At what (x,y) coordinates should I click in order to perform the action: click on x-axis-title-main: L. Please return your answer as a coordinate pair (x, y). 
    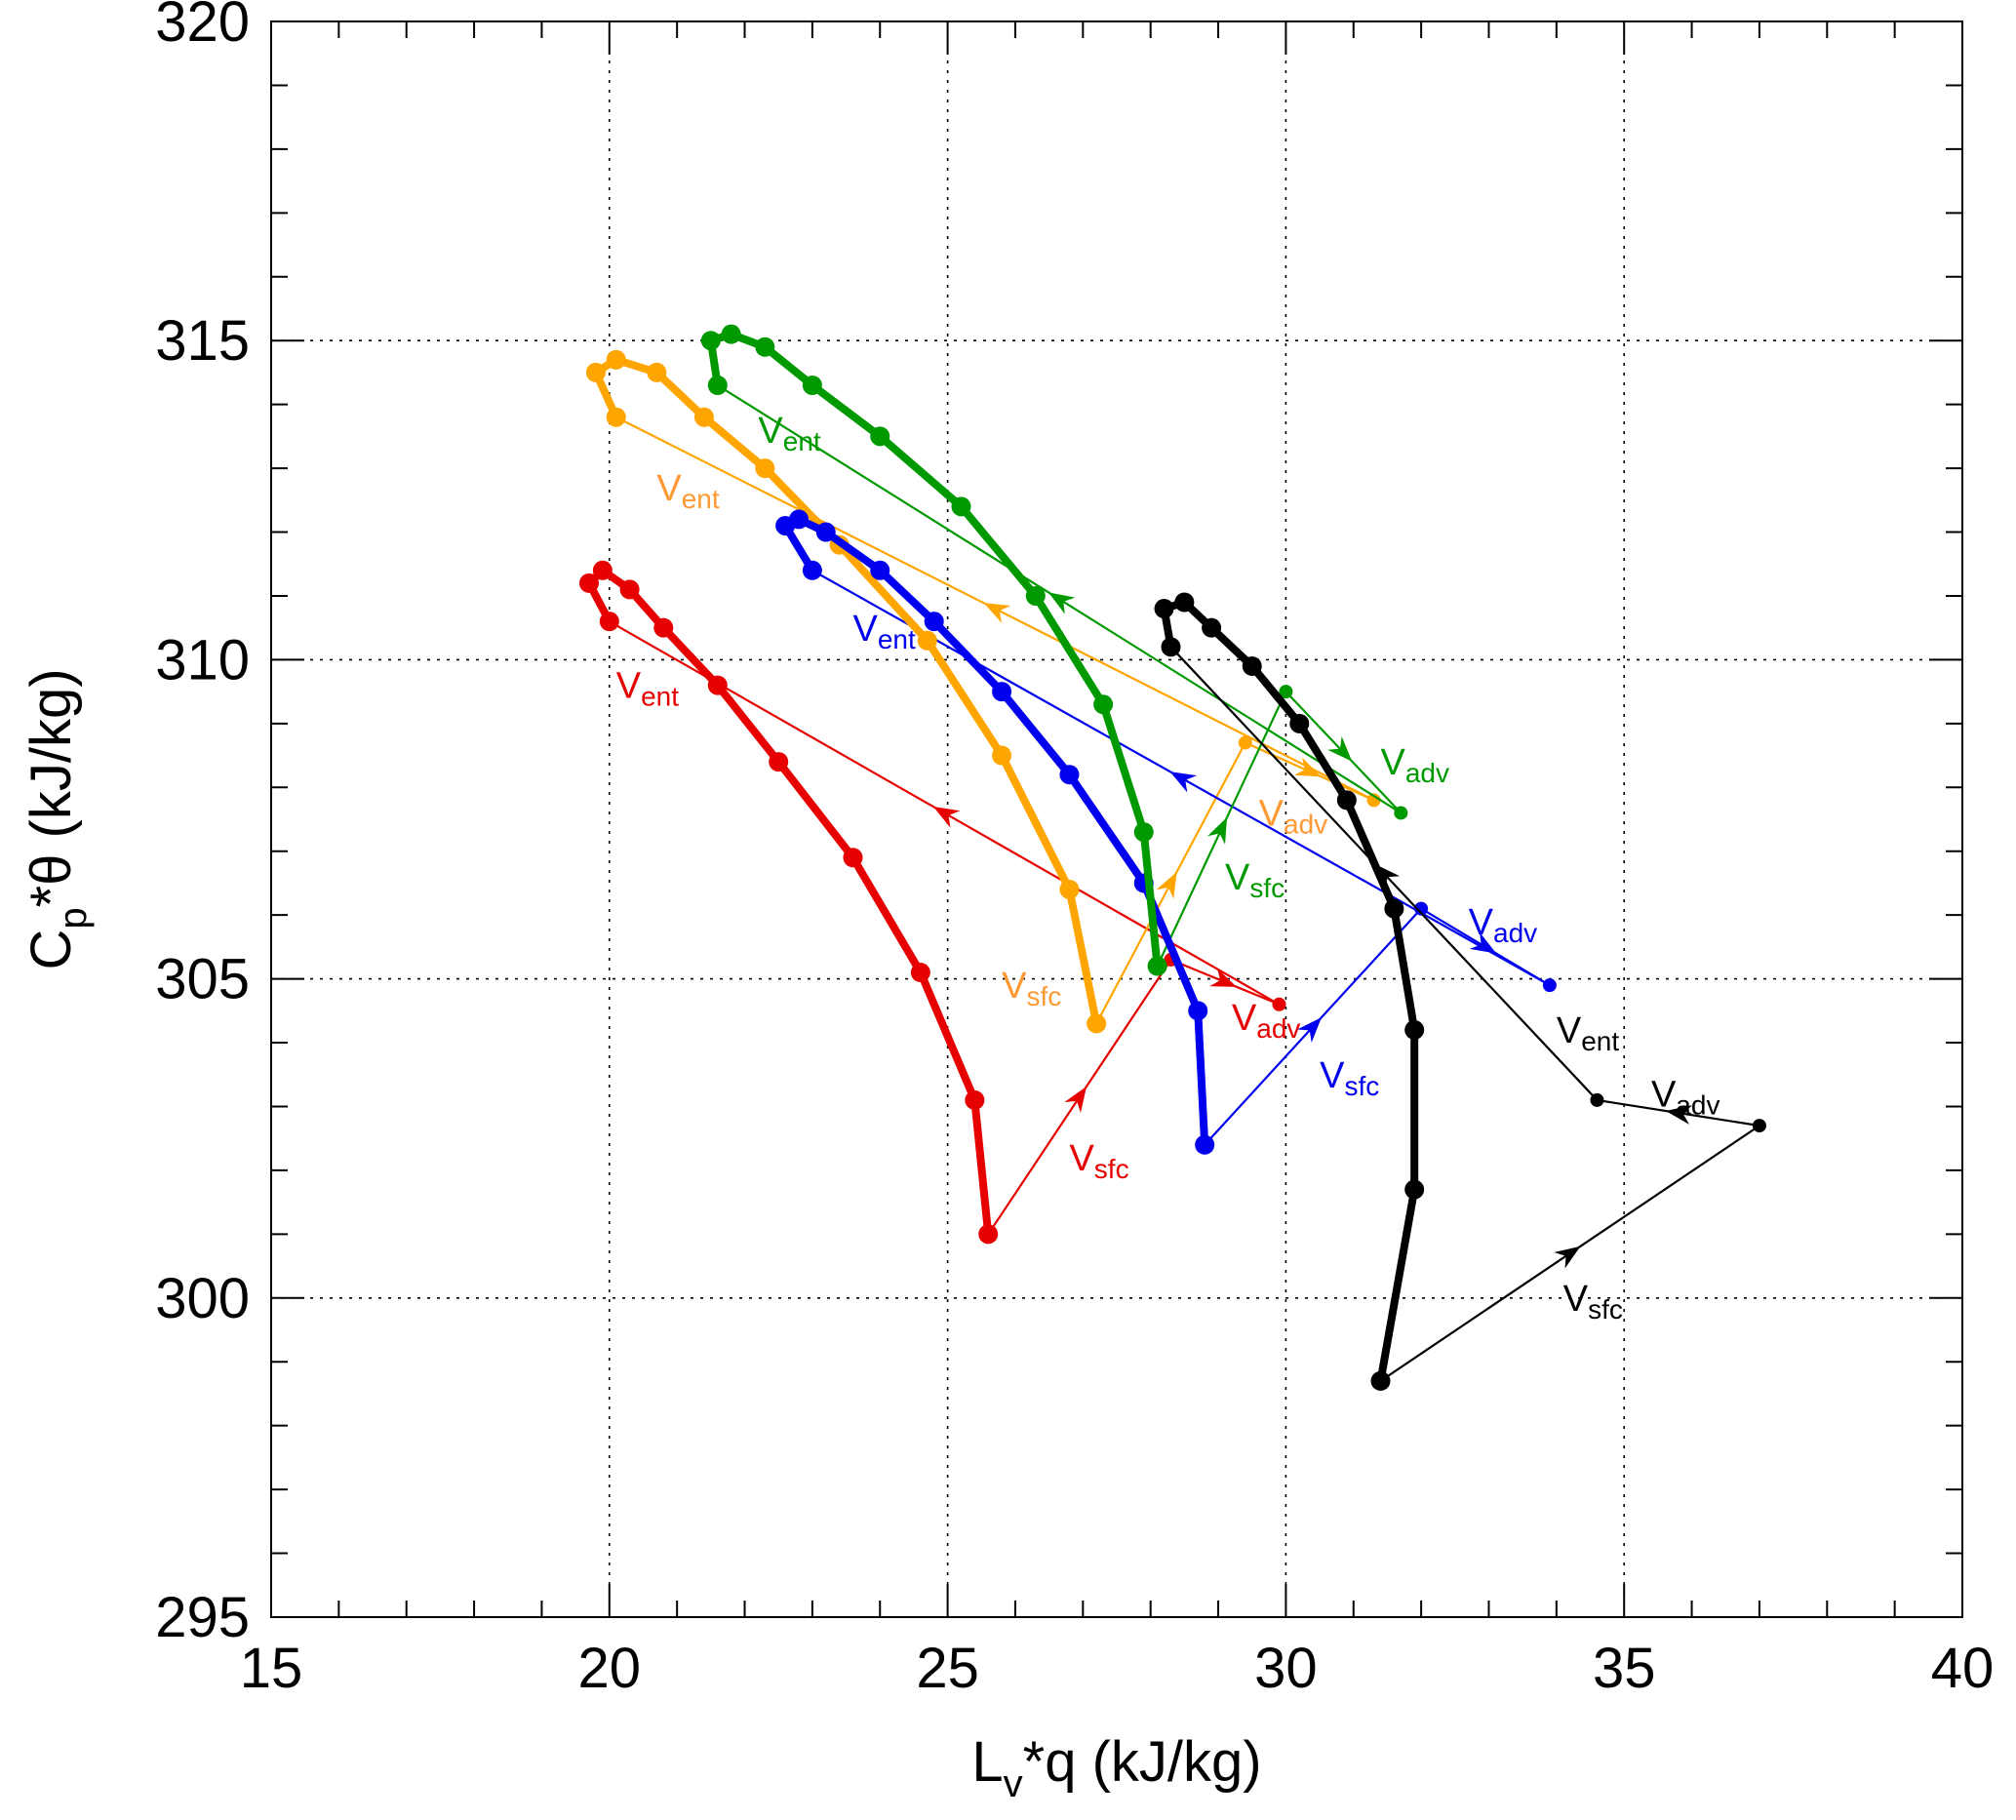
    Looking at the image, I should click on (987, 1762).